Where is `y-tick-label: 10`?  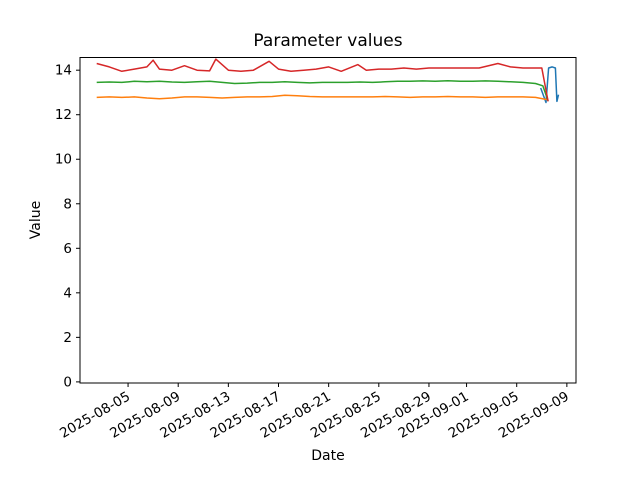
y-tick-label: 10 is located at coordinates (63, 160).